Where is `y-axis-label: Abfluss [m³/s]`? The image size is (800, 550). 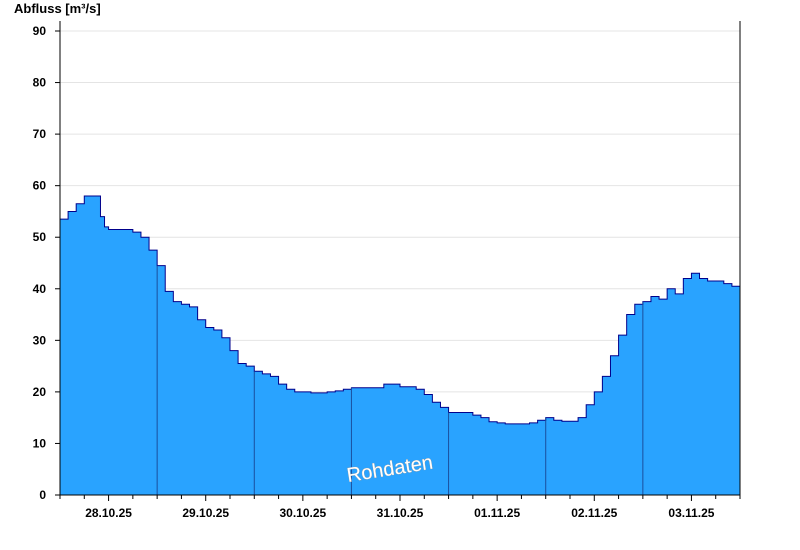 y-axis-label: Abfluss [m³/s] is located at coordinates (57, 8).